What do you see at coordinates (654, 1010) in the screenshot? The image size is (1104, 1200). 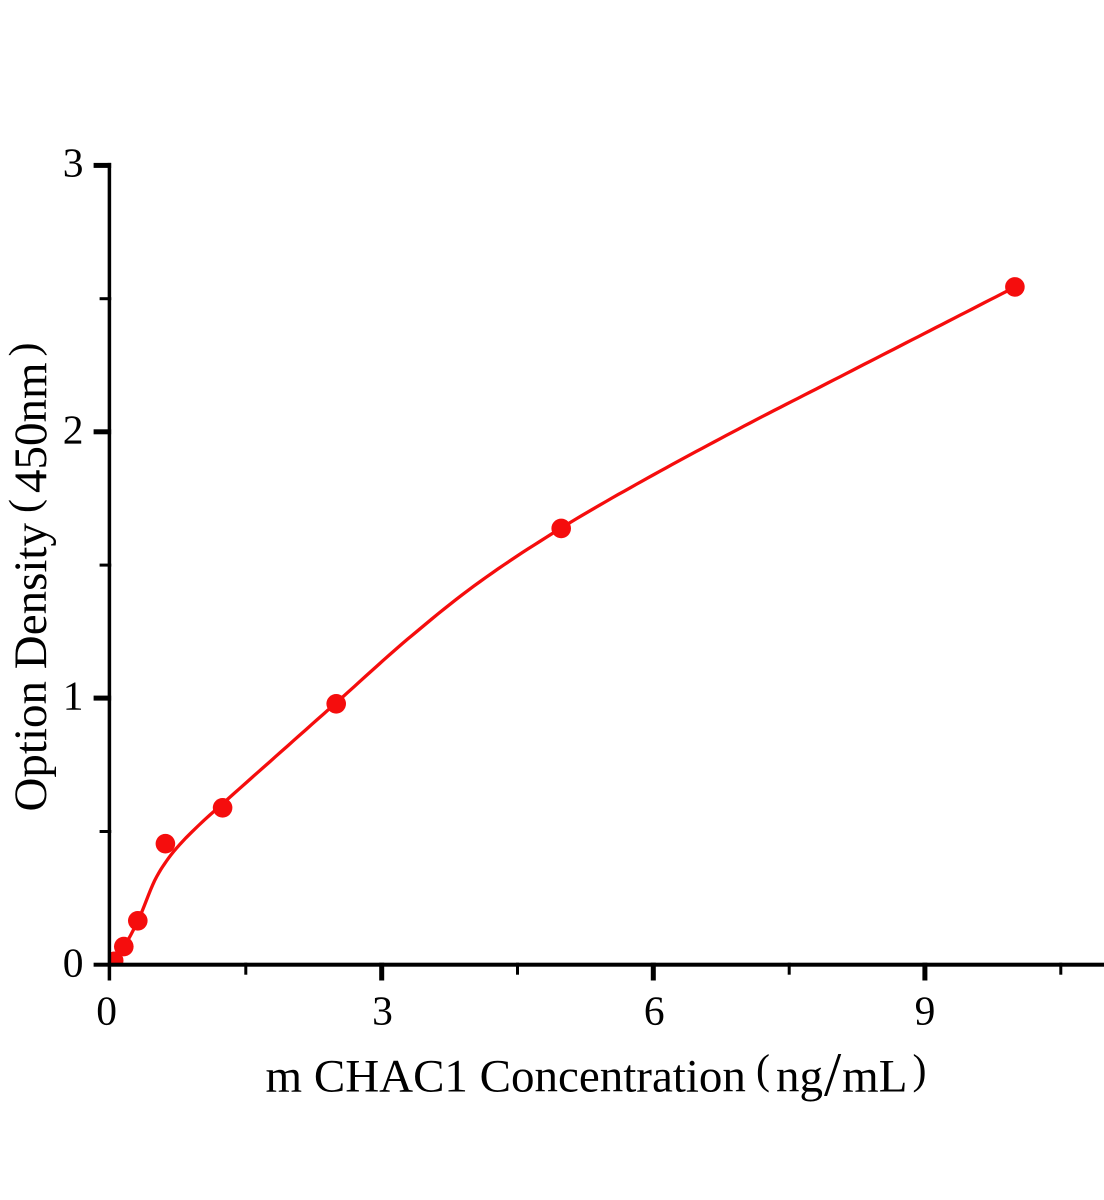 I see `svg-text: 6` at bounding box center [654, 1010].